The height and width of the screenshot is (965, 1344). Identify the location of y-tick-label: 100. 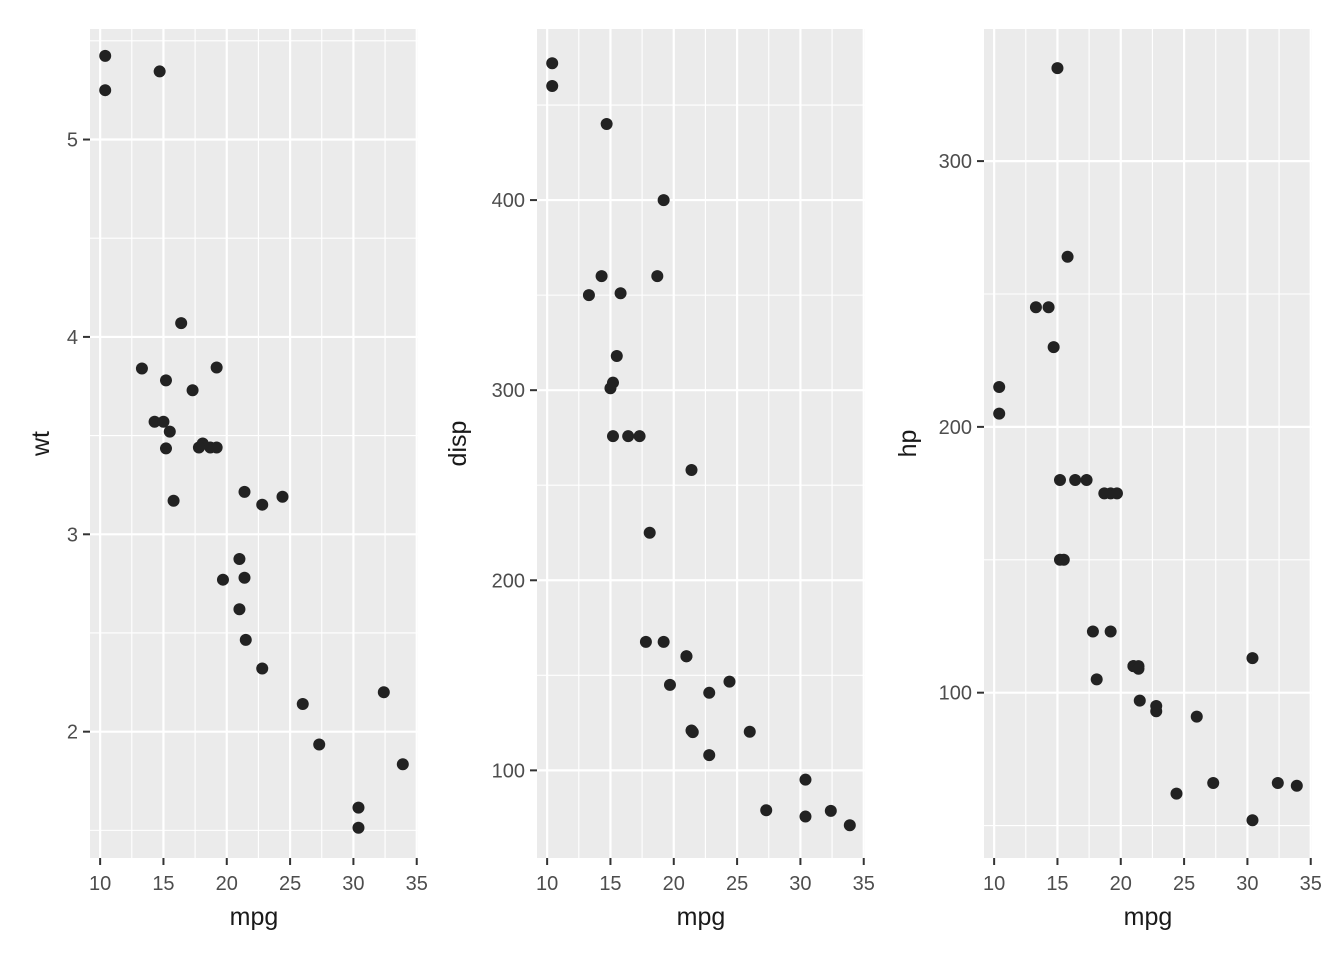
(508, 771).